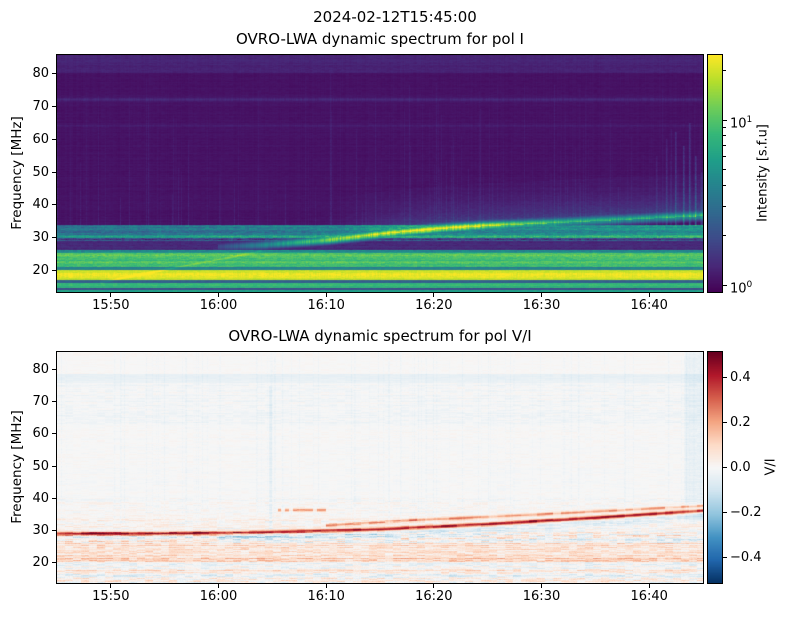 The width and height of the screenshot is (790, 617). I want to click on colorbar-tick-label: 0.0, so click(740, 467).